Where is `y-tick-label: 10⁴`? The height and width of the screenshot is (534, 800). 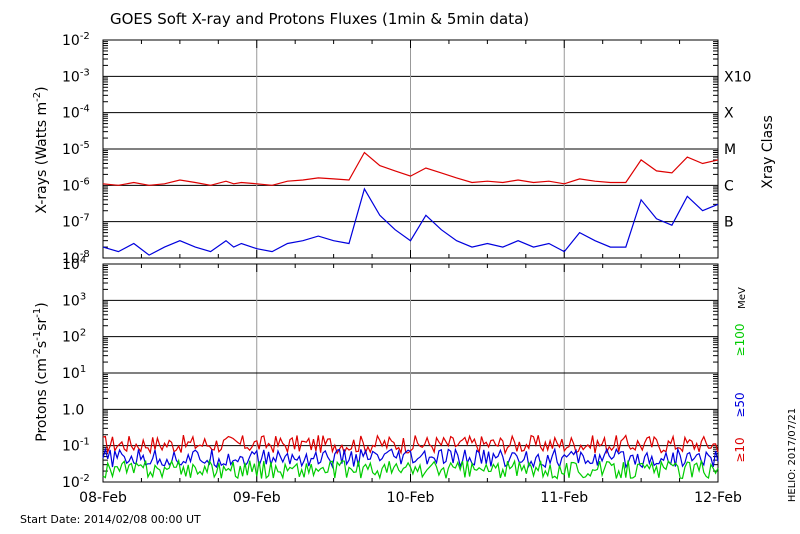 y-tick-label: 10⁴ is located at coordinates (74, 264).